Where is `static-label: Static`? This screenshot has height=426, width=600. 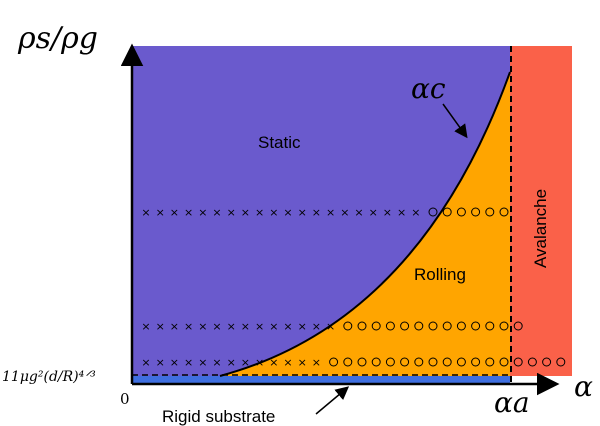
static-label: Static is located at coordinates (279, 142).